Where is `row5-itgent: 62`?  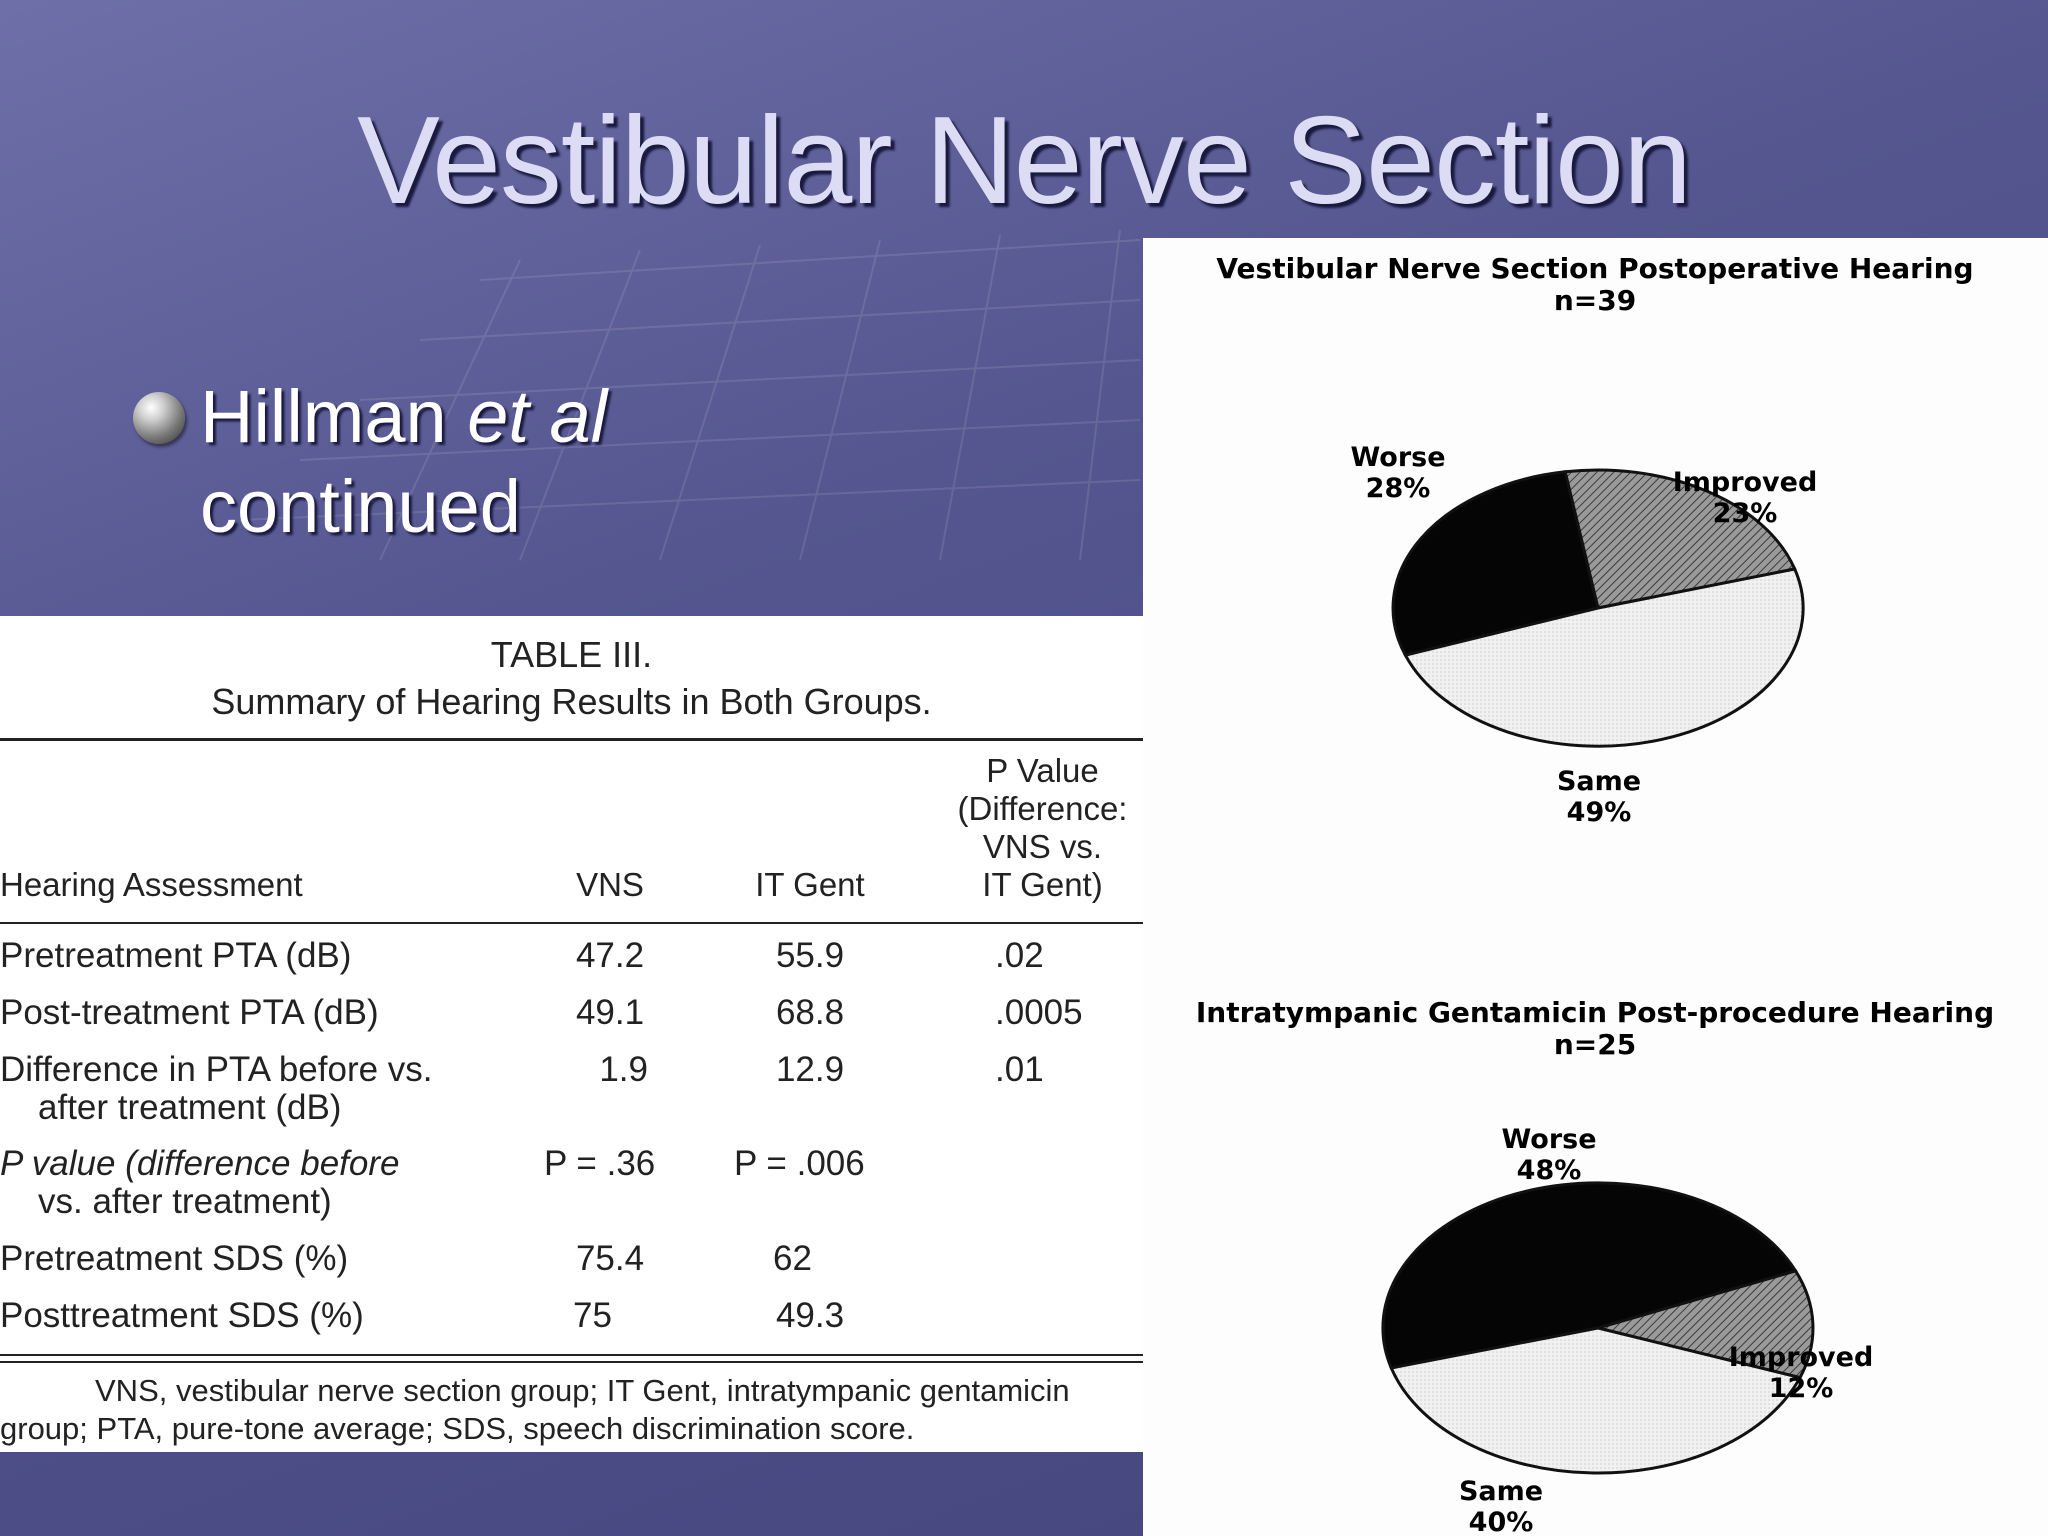 row5-itgent: 62 is located at coordinates (792, 1258).